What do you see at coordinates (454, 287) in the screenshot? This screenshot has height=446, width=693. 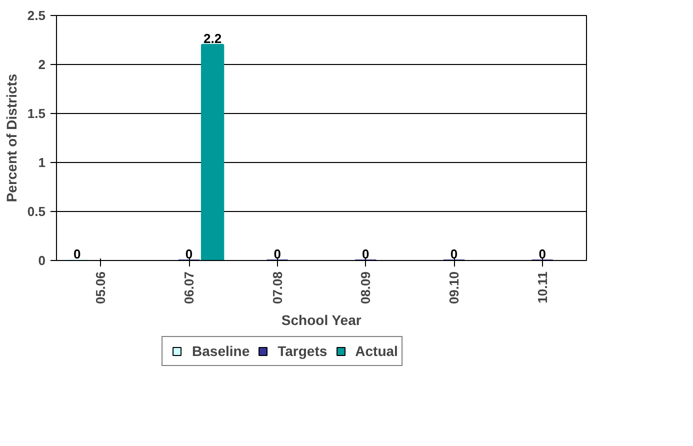 I see `x-tick-label: 09.10` at bounding box center [454, 287].